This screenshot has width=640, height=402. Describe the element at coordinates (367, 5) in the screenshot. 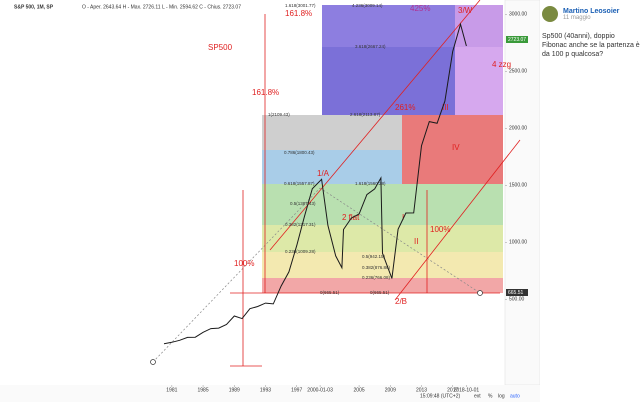

I see `annotation: 4.236(3009.14)` at that location.